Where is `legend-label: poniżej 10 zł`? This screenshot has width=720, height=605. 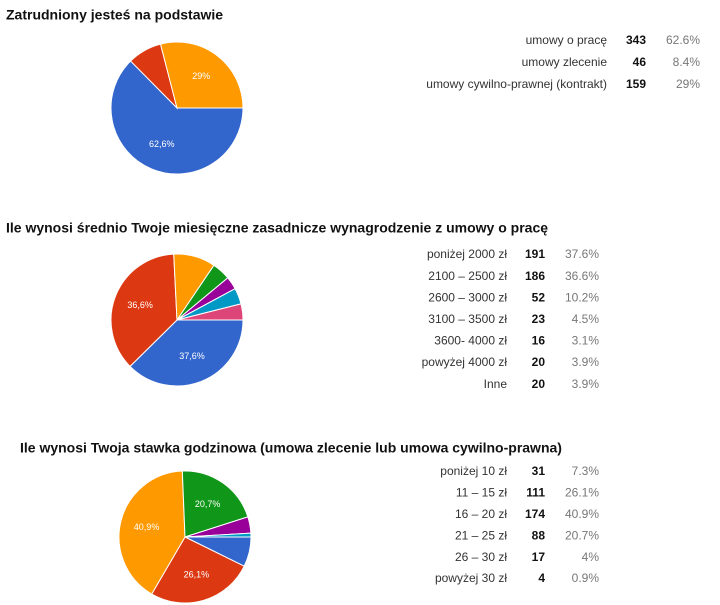
legend-label: poniżej 10 zł is located at coordinates (473, 471).